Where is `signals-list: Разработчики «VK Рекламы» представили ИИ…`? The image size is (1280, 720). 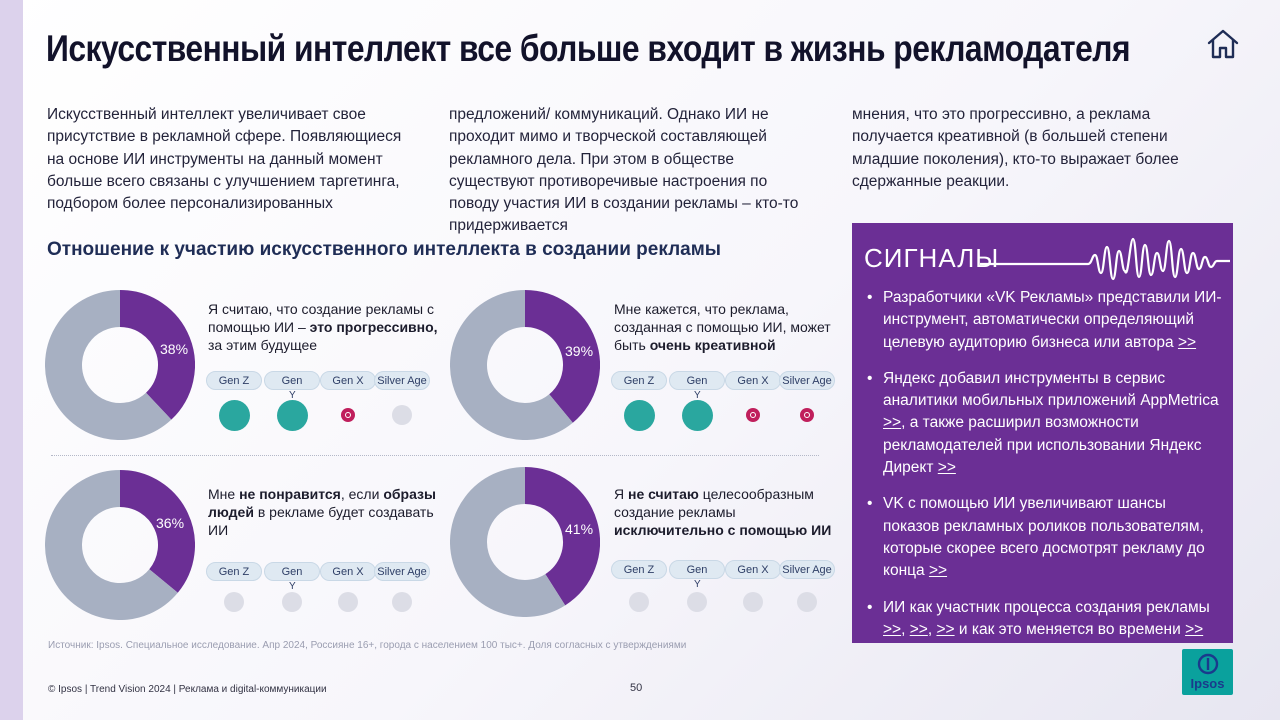
signals-list: Разработчики «VK Рекламы» представили ИИ… is located at coordinates (1044, 471).